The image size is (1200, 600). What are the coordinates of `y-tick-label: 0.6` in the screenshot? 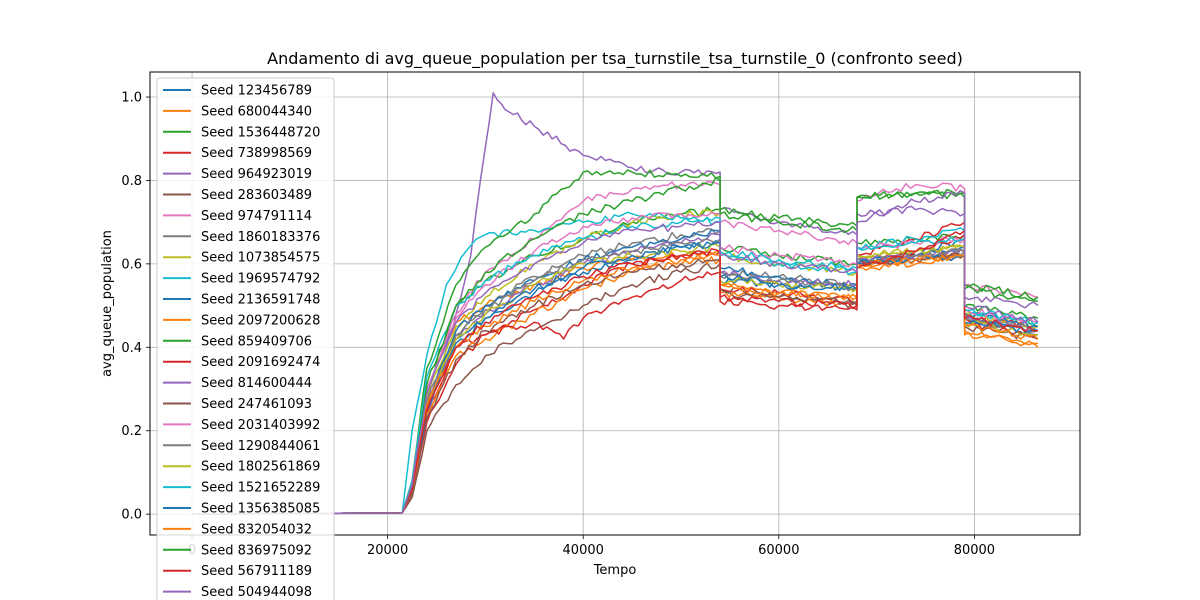 It's located at (131, 264).